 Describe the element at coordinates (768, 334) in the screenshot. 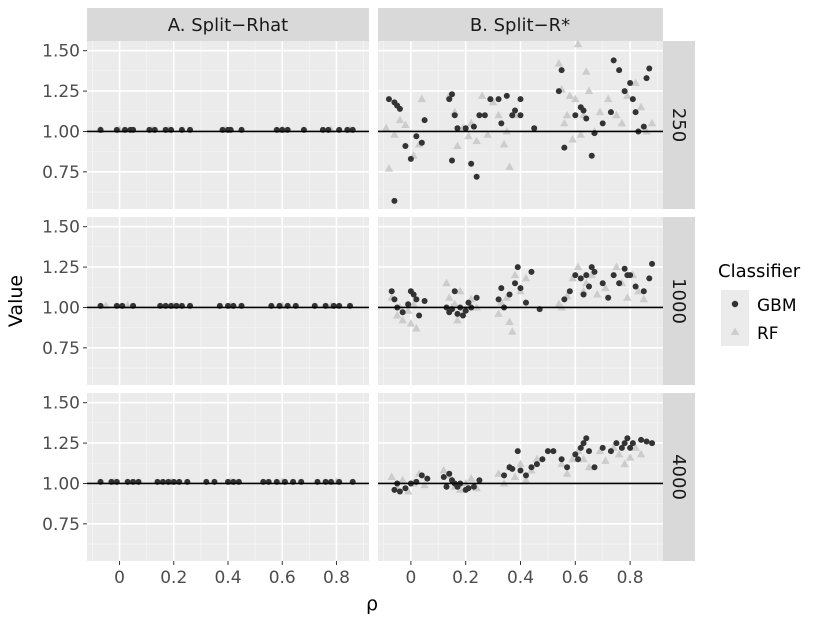

I see `legend-label-rf: RF` at that location.